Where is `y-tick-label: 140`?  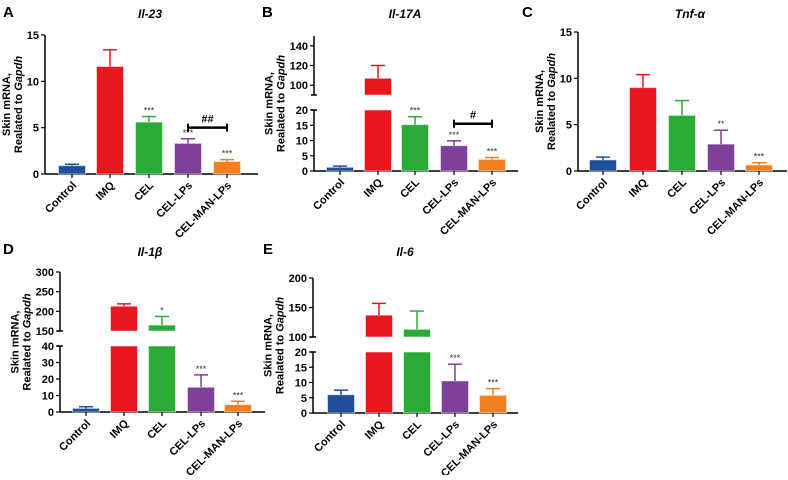 y-tick-label: 140 is located at coordinates (299, 47).